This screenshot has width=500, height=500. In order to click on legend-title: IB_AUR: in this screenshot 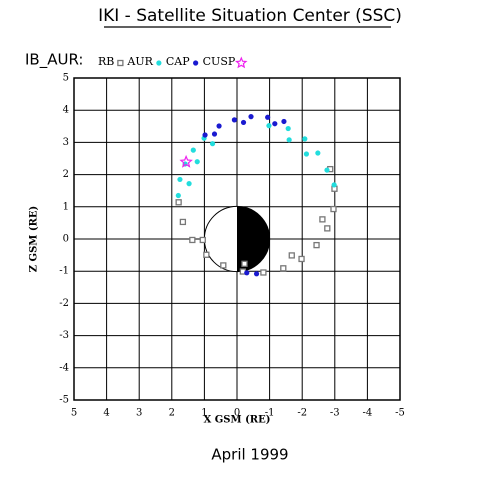, I will do `click(54, 60)`.